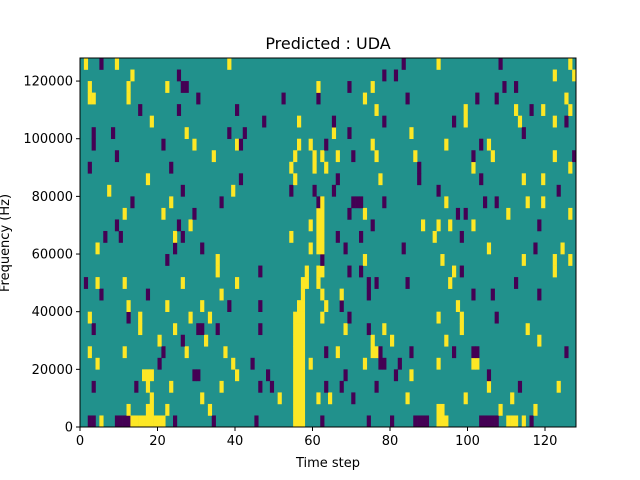 This screenshot has width=640, height=480. I want to click on x-tick-label: 60, so click(312, 441).